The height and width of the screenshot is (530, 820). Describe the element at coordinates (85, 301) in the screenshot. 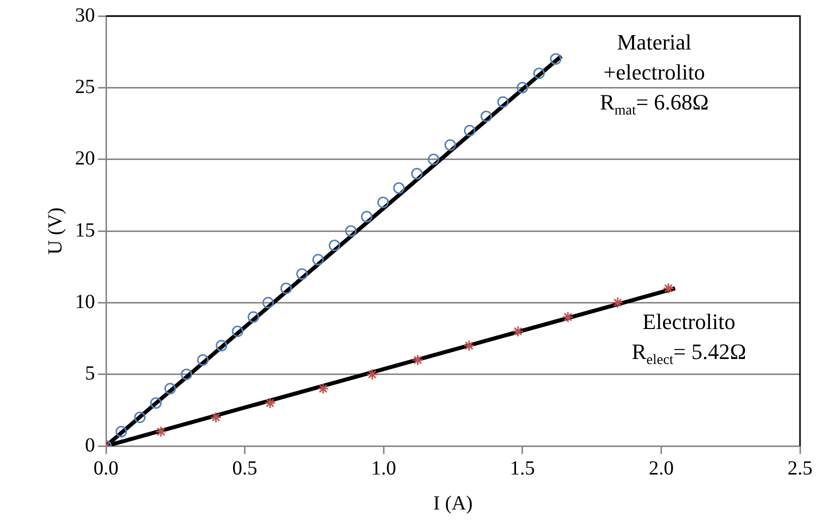

I see `y-tick-label: 10` at that location.